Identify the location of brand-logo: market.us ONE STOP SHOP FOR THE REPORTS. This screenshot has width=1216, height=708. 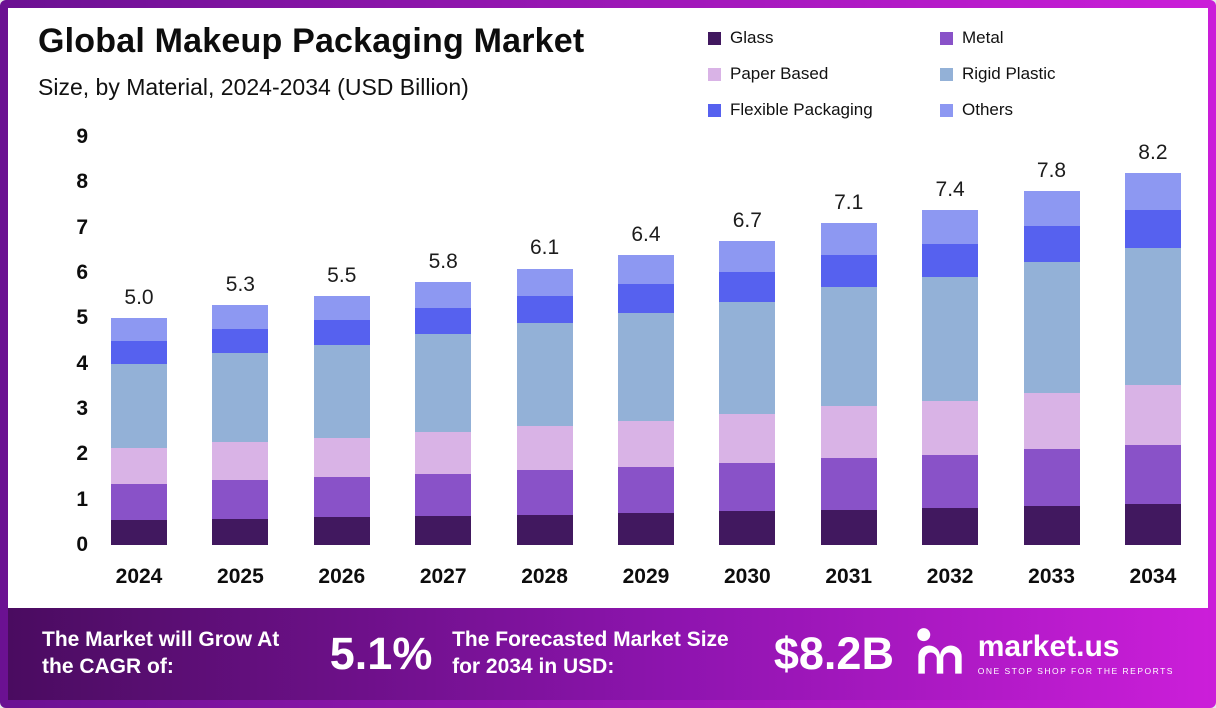
(1044, 654).